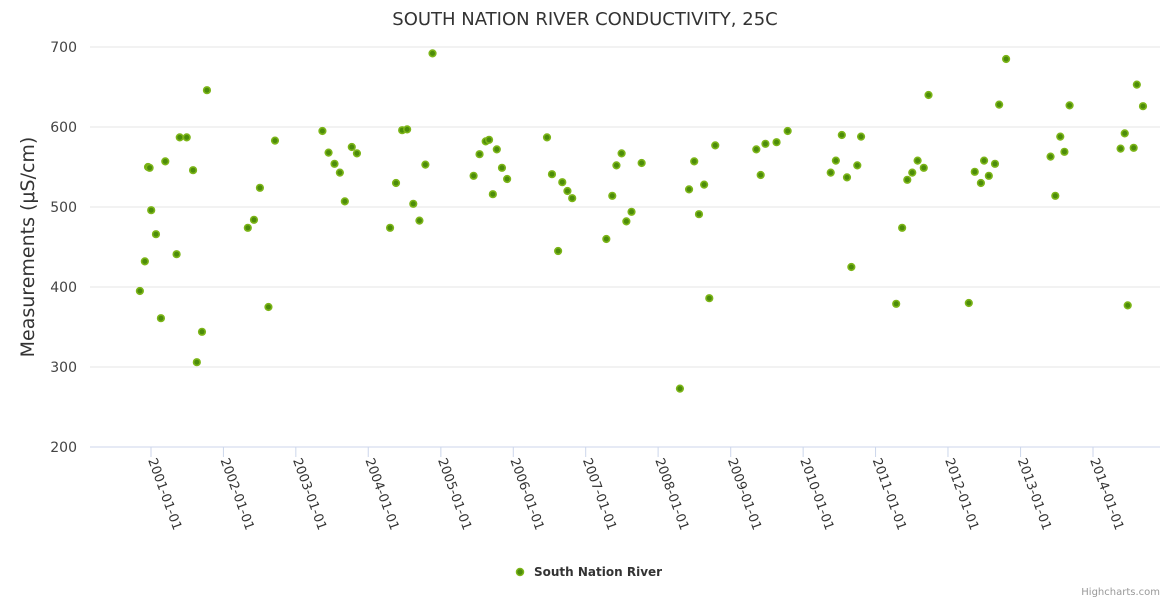  I want to click on legend: South Nation River, so click(589, 572).